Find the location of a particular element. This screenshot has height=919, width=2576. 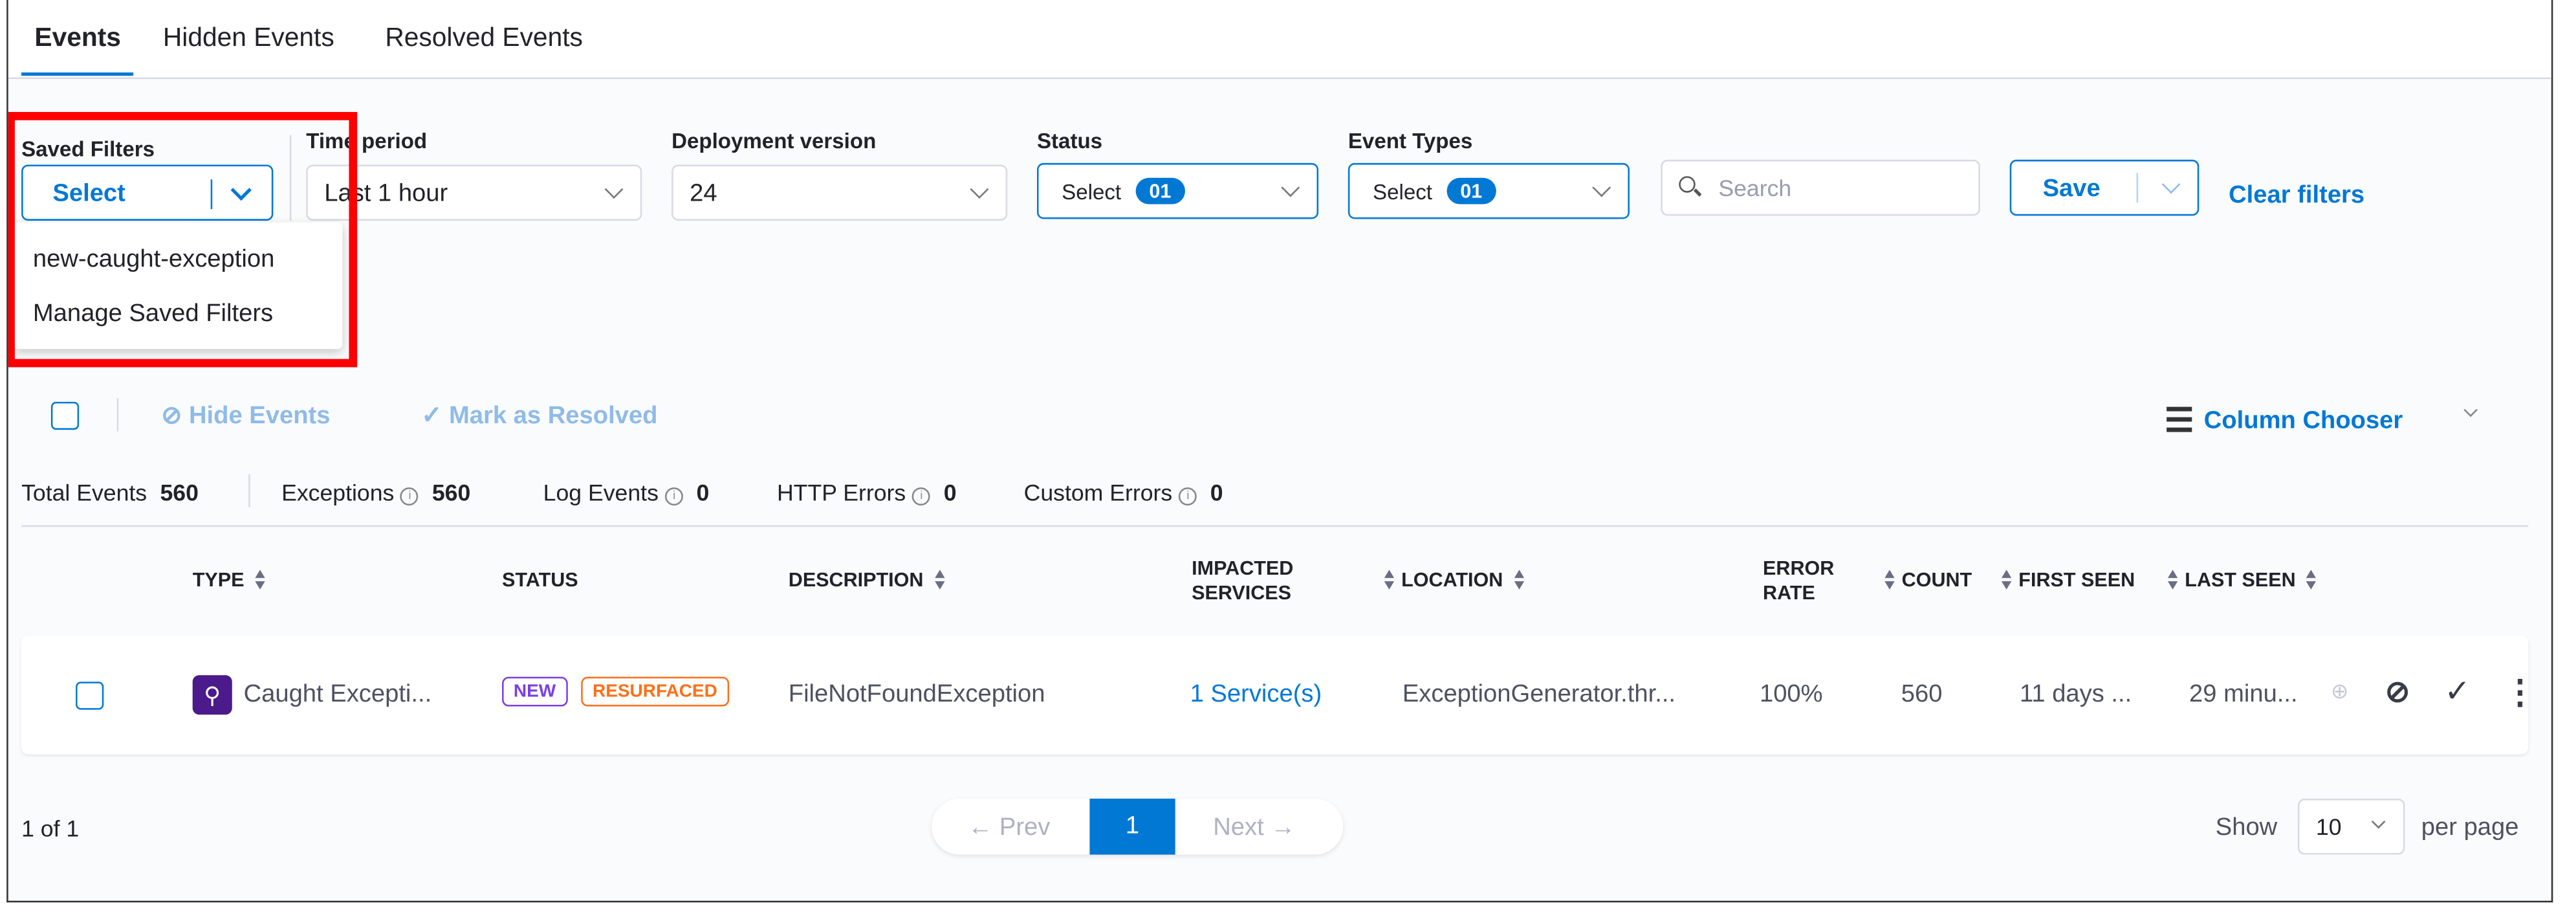

column-header-status: STATUS is located at coordinates (540, 580).